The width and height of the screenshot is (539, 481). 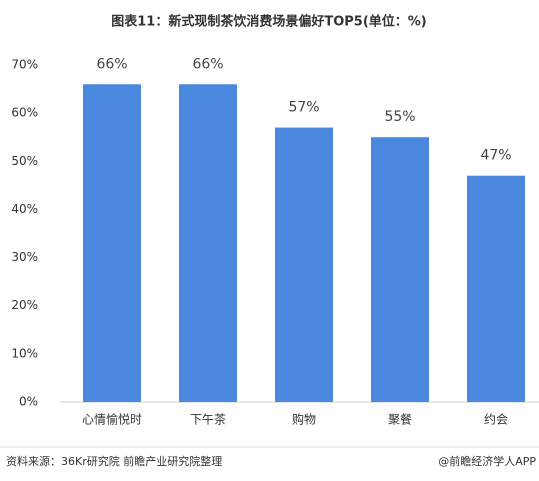 What do you see at coordinates (24, 65) in the screenshot?
I see `y-tick-label: 70%` at bounding box center [24, 65].